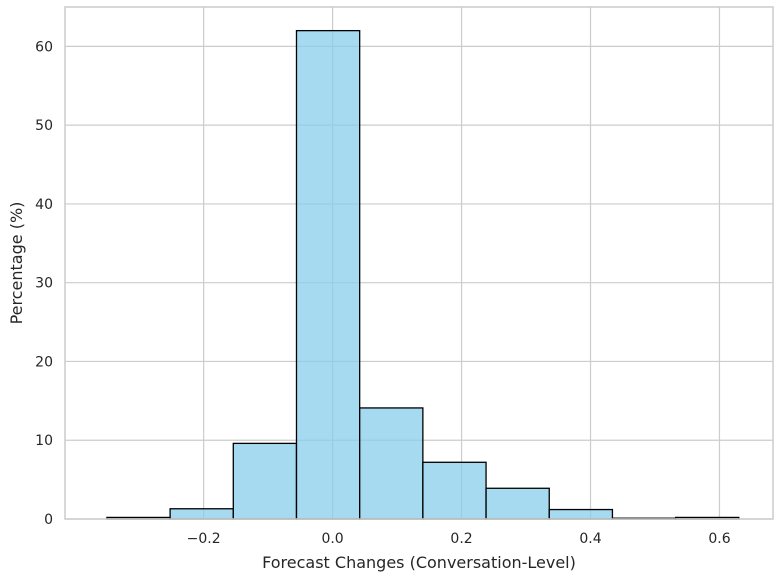  I want to click on y-tick-label: 40, so click(44, 205).